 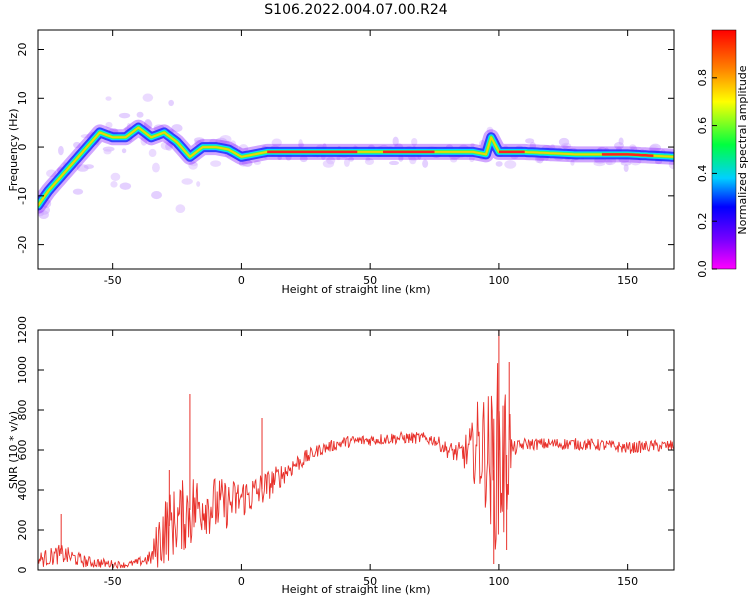 What do you see at coordinates (742, 149) in the screenshot?
I see `colorbar-label: Normalized spectral amplitude` at bounding box center [742, 149].